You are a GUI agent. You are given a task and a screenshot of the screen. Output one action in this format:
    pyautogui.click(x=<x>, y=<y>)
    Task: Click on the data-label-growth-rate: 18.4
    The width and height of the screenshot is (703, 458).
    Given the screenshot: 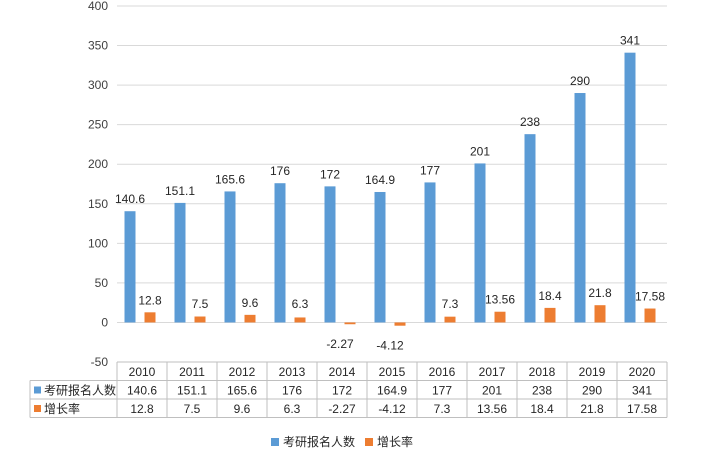 What is the action you would take?
    pyautogui.click(x=550, y=296)
    